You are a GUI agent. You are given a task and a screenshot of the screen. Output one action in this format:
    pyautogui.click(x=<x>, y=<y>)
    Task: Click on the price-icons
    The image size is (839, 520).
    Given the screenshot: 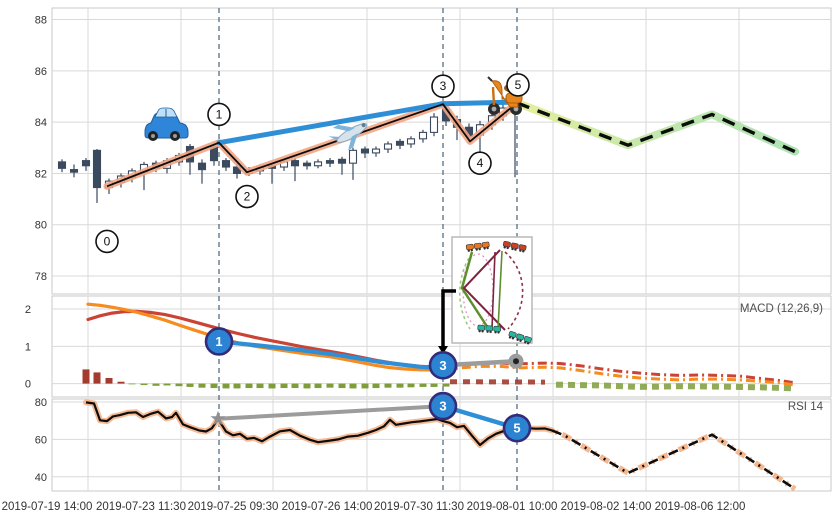 What is the action you would take?
    pyautogui.click(x=333, y=113)
    